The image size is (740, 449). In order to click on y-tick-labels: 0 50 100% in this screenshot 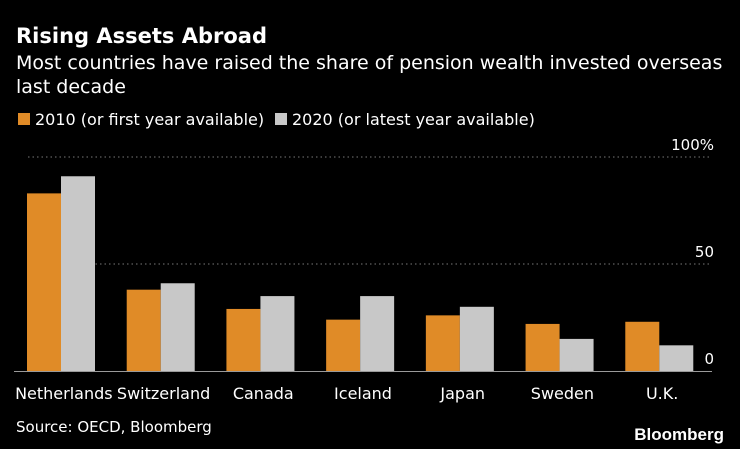, I will do `click(692, 252)`.